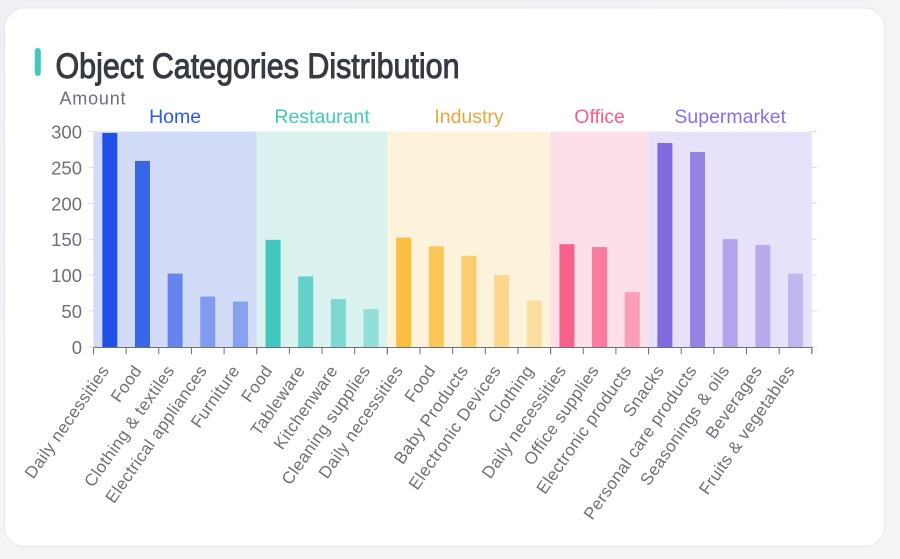 The width and height of the screenshot is (900, 559). I want to click on svg-text: 50, so click(71, 311).